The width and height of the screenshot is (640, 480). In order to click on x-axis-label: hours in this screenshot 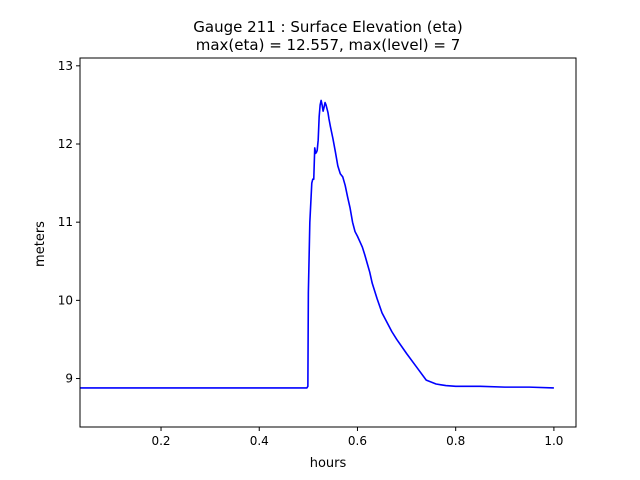, I will do `click(328, 463)`.